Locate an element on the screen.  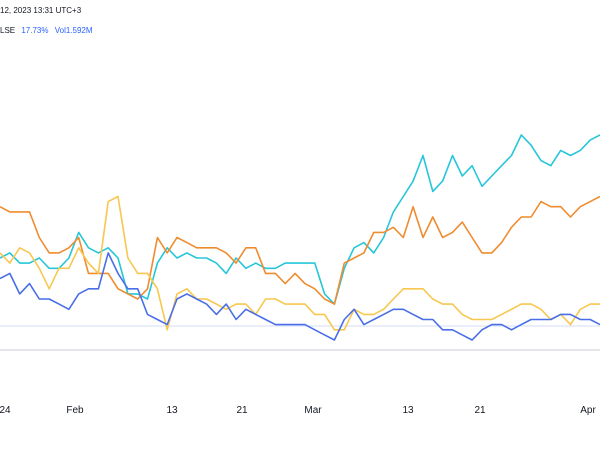
change-percent: 17.73% is located at coordinates (35, 30).